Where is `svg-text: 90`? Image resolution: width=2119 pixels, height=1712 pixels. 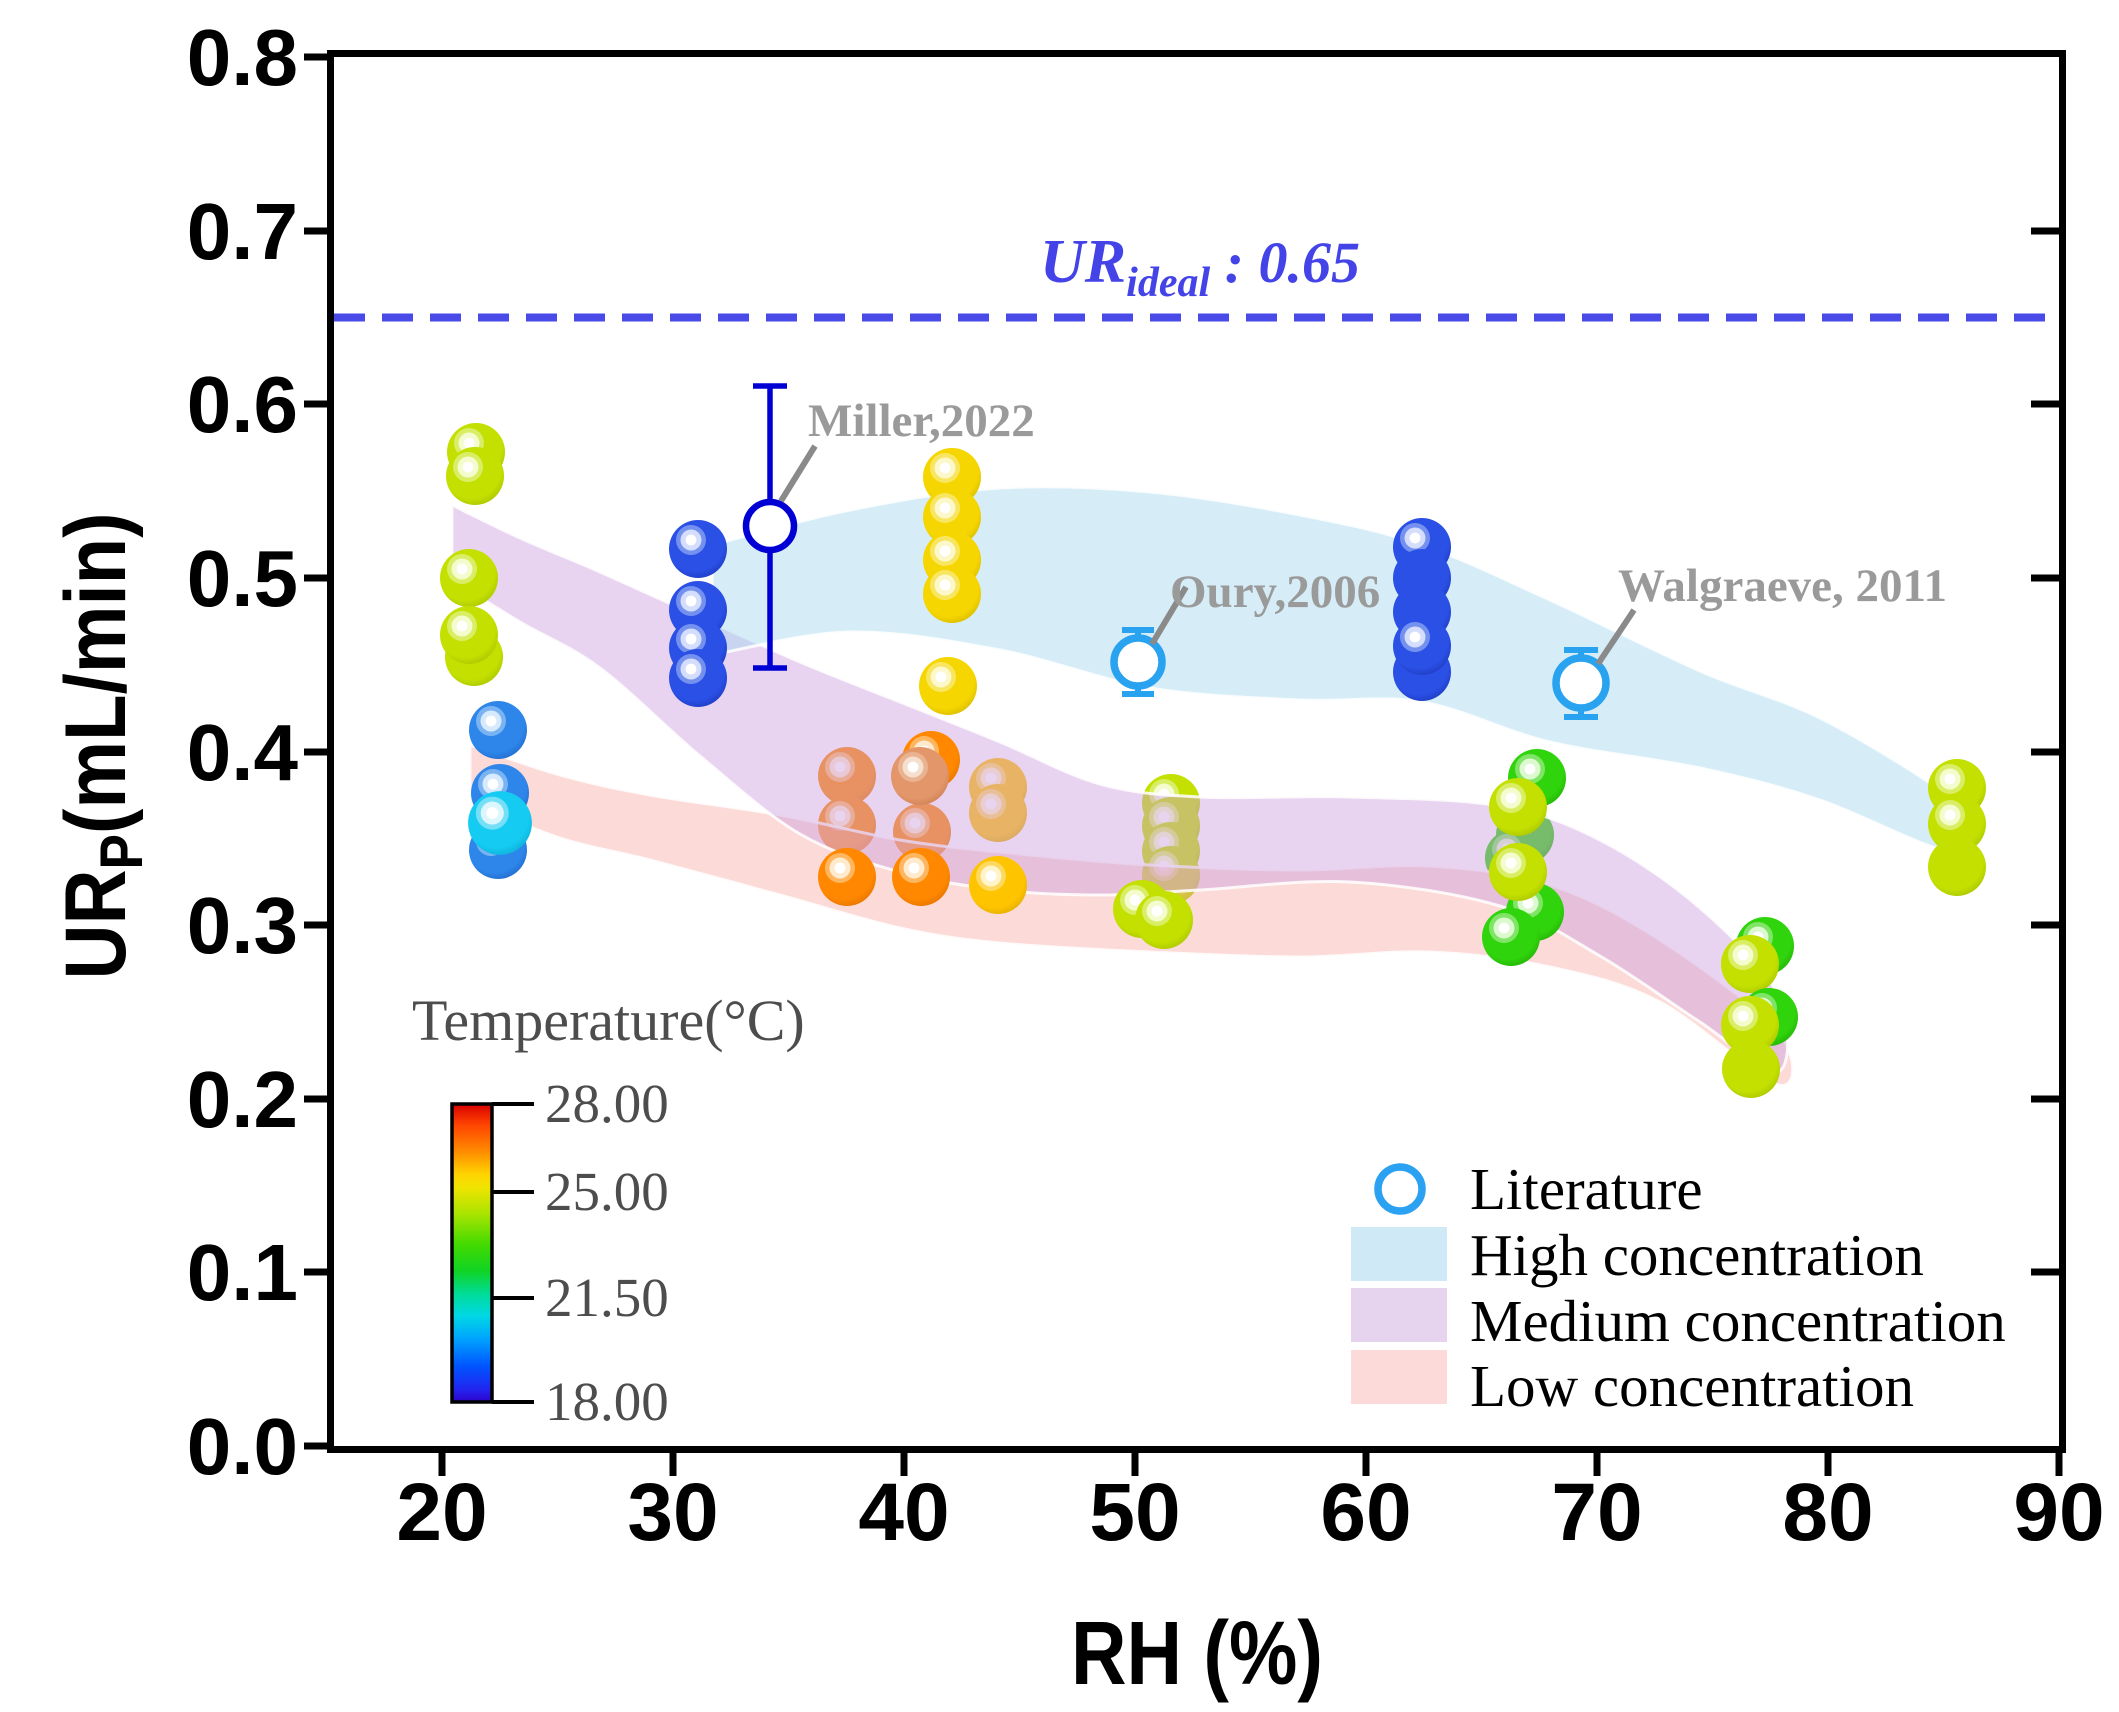
svg-text: 90 is located at coordinates (2058, 1512).